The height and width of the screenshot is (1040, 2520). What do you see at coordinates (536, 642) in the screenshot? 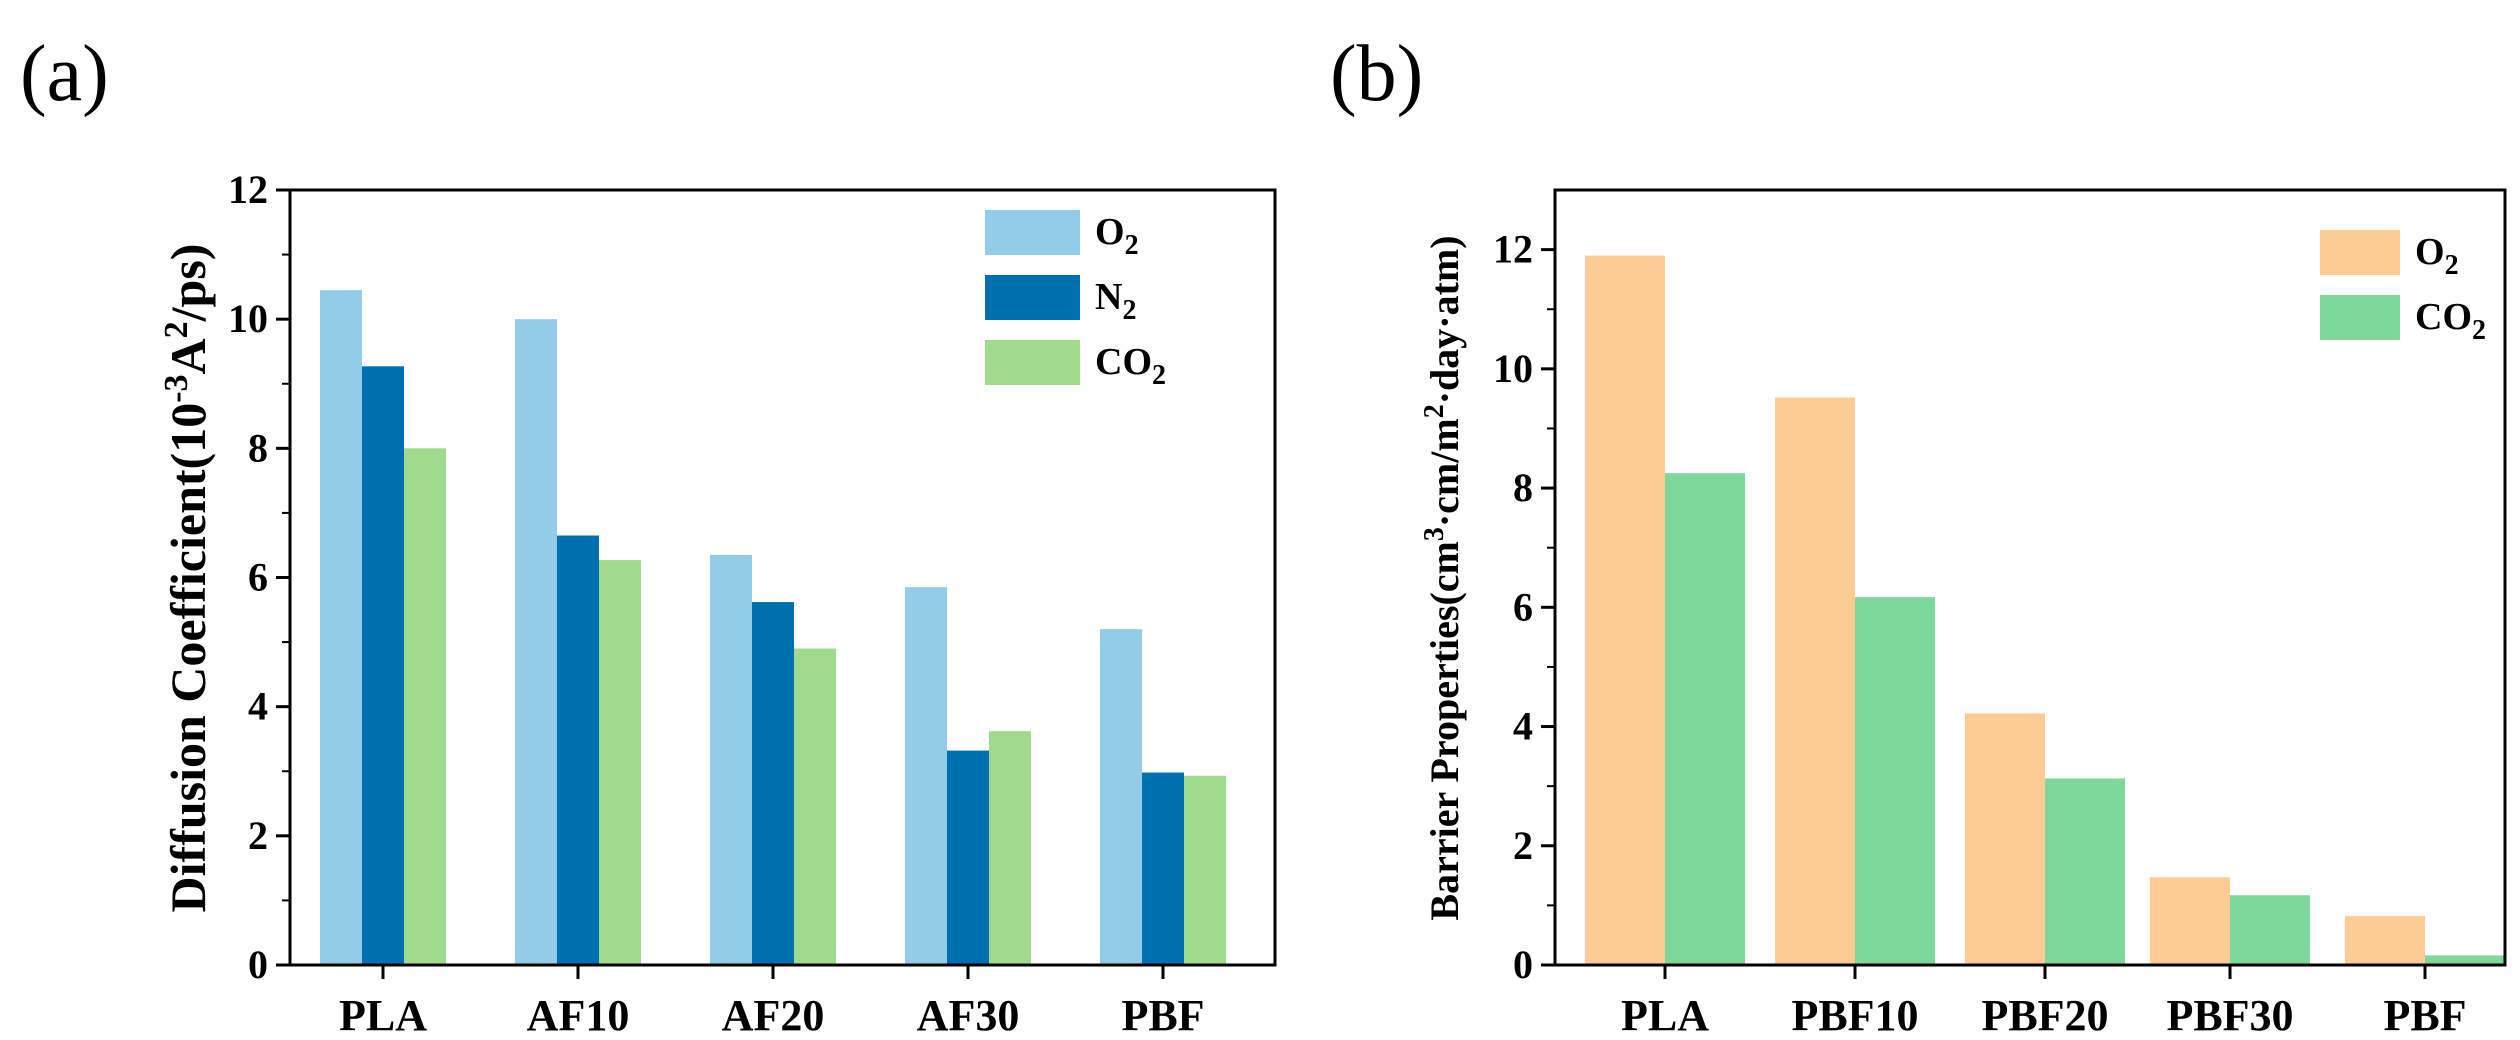
I see `bar-a-af10-o2` at bounding box center [536, 642].